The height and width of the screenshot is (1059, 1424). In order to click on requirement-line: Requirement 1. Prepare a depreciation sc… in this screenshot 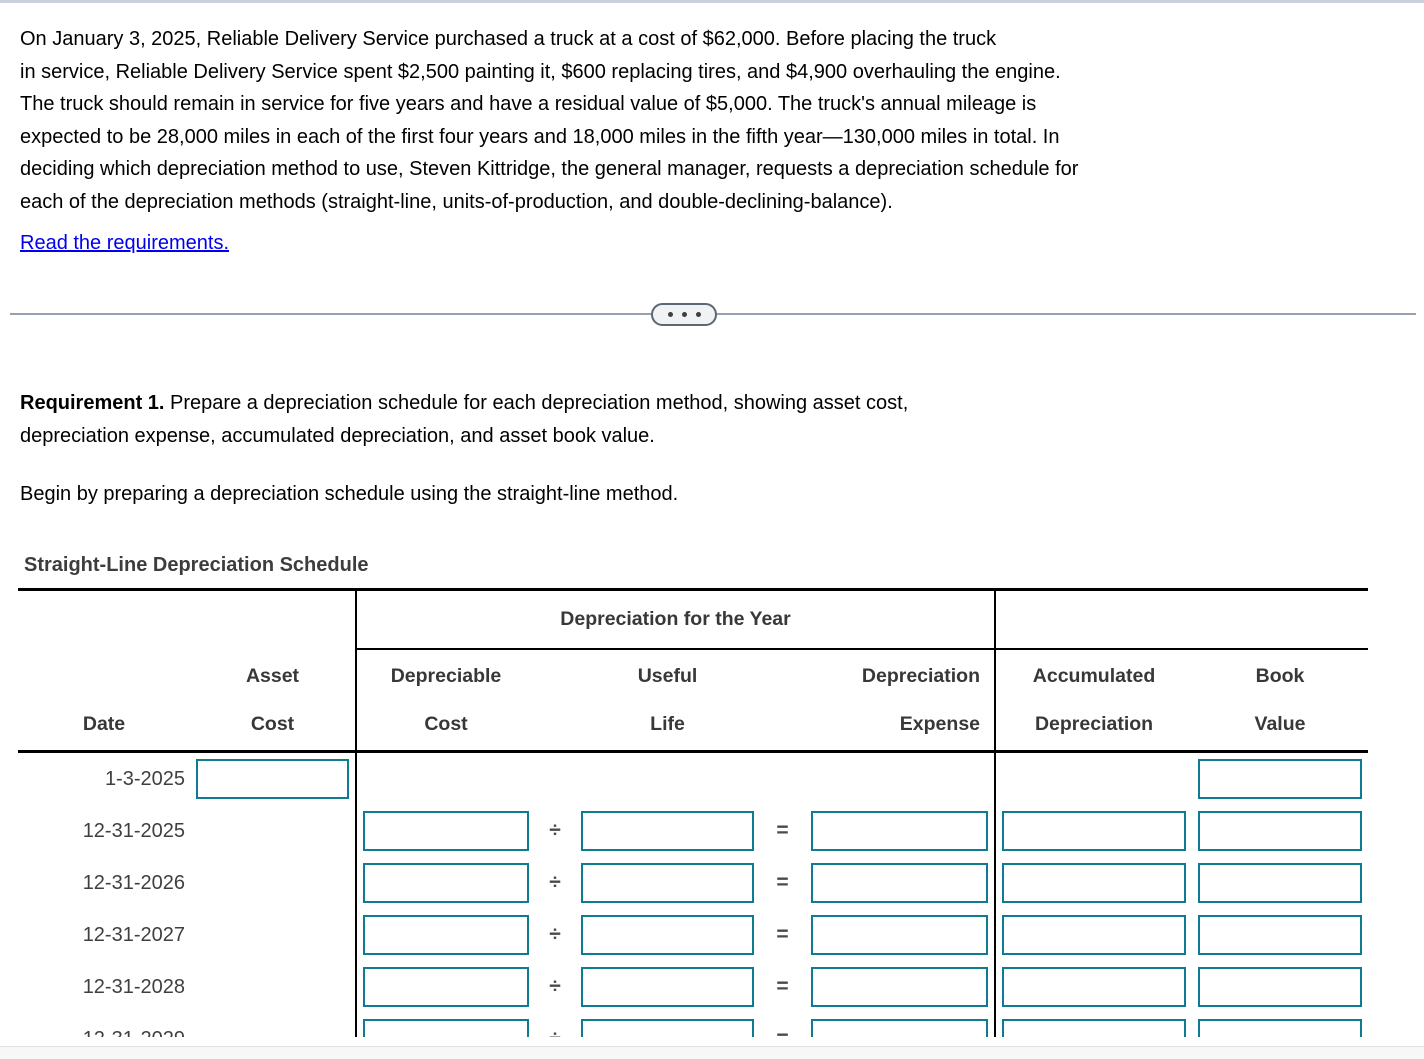, I will do `click(464, 403)`.